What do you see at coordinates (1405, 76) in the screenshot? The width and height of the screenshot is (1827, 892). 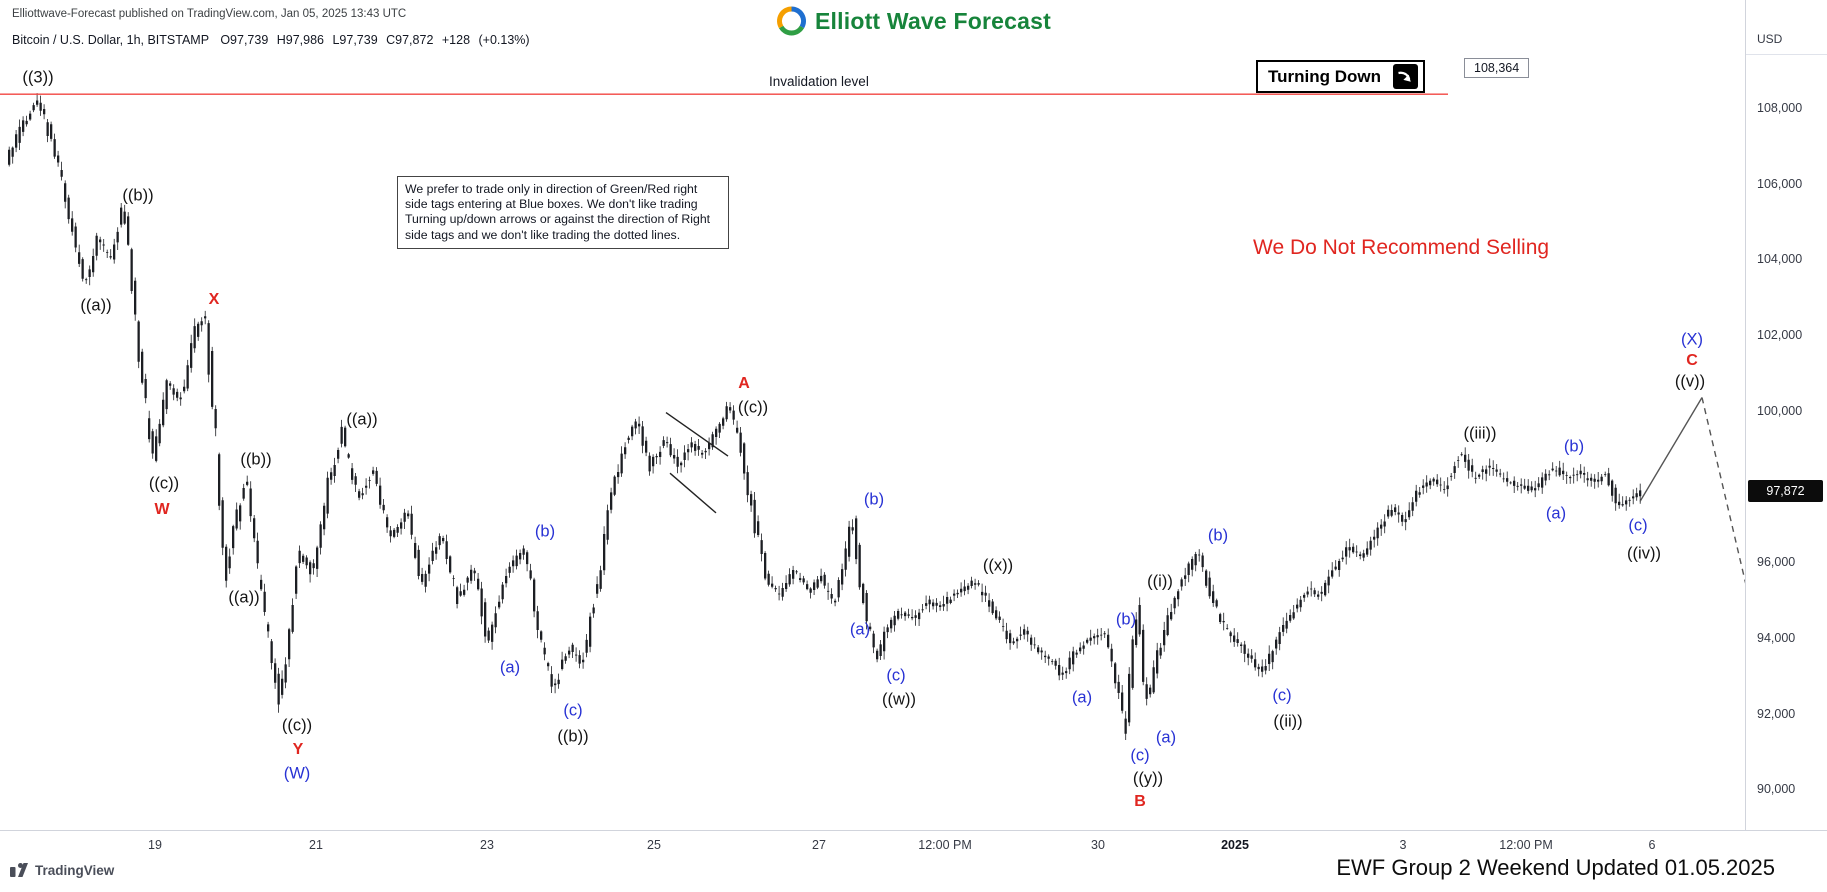 I see `turning-down-arrow-icon` at bounding box center [1405, 76].